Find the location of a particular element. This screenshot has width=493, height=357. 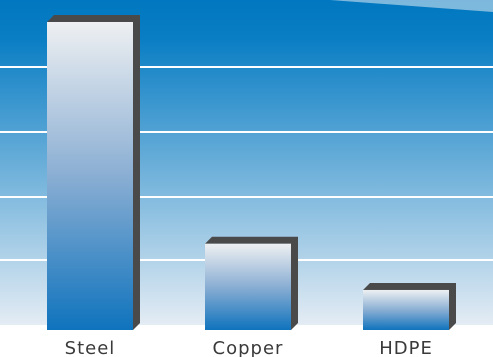

category-label-copper: Copper is located at coordinates (248, 347).